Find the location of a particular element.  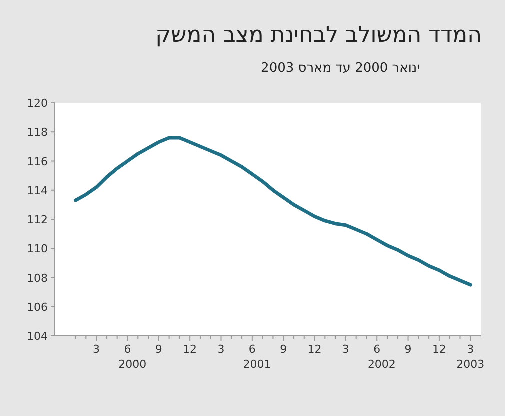

text: 2003 is located at coordinates (470, 364).